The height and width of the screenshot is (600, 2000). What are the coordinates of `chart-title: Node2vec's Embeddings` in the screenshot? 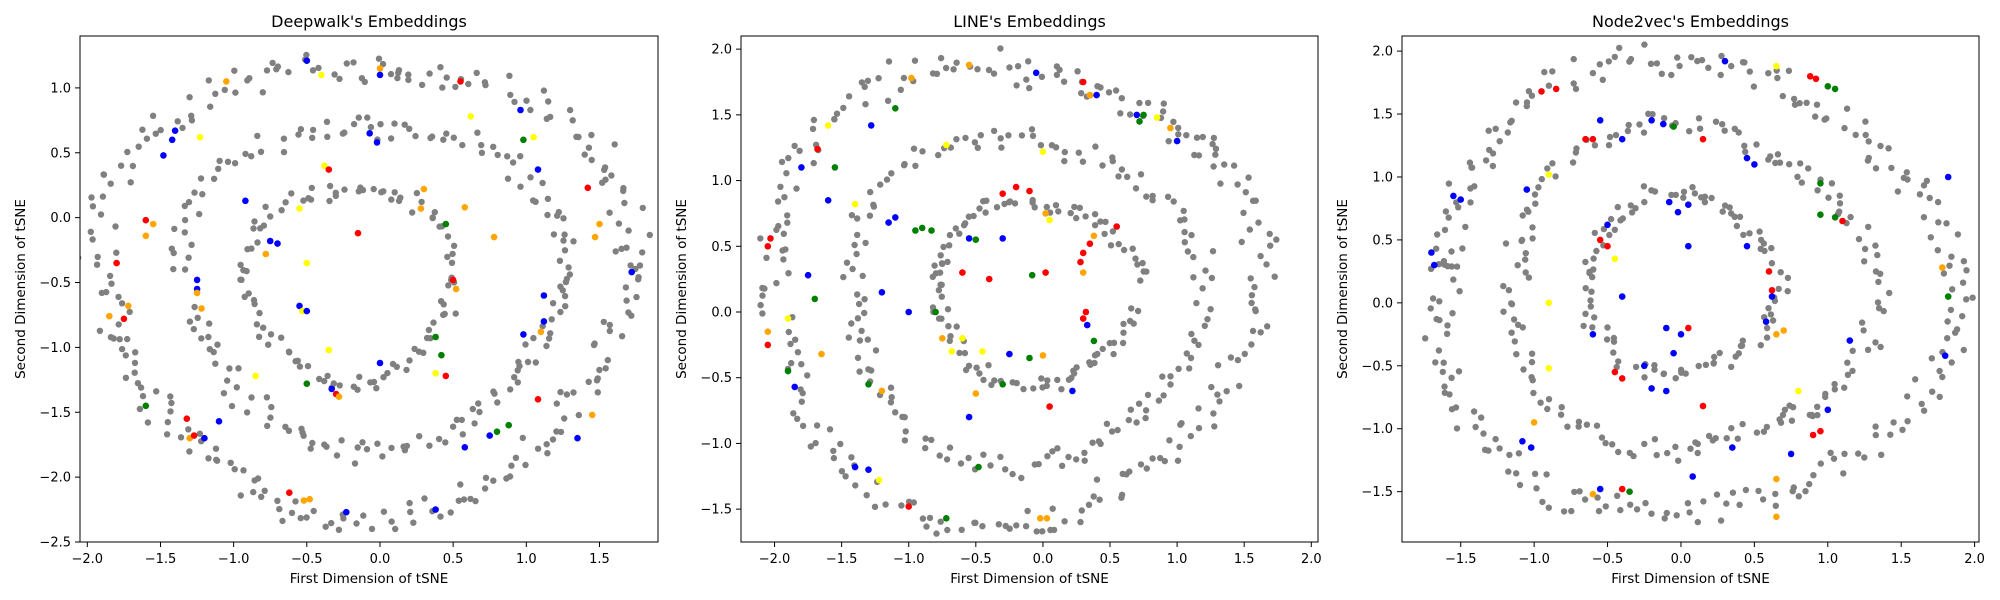 It's located at (1690, 21).